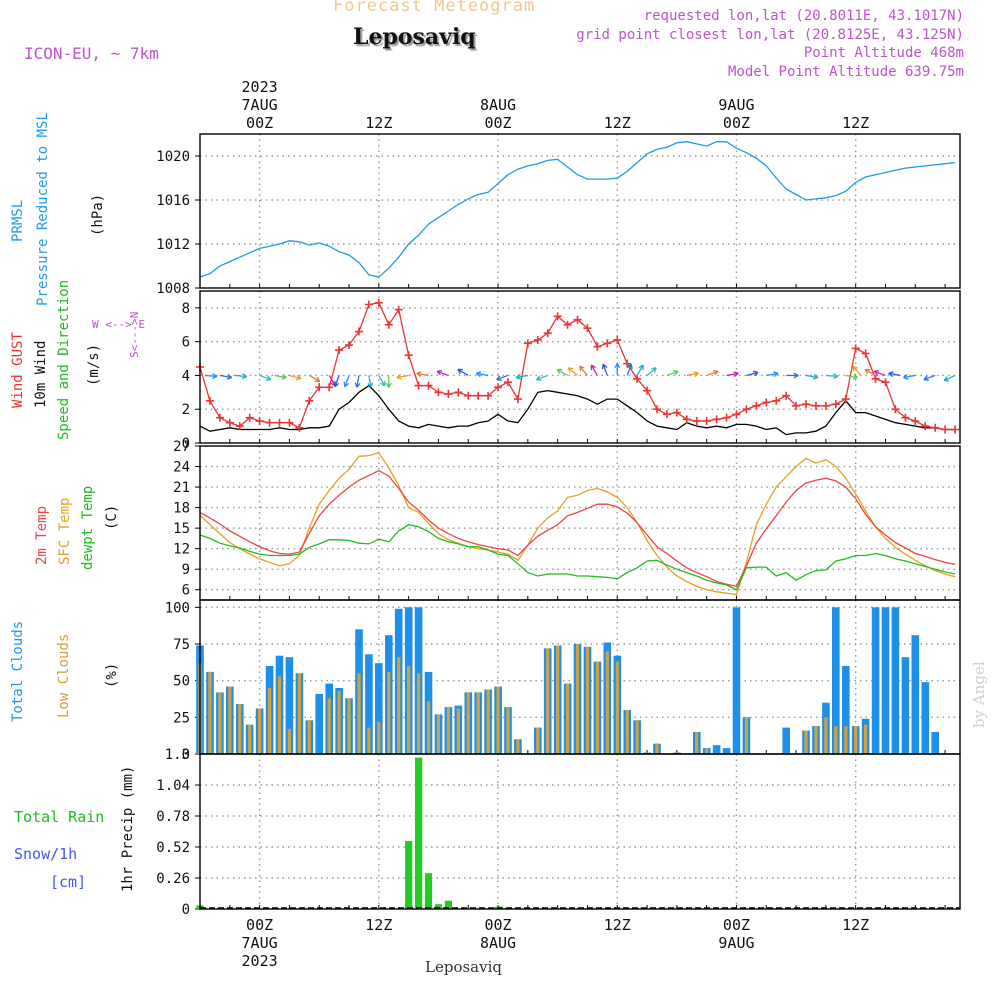 Image resolution: width=1000 pixels, height=1000 pixels. What do you see at coordinates (186, 755) in the screenshot?
I see `clouds-ytick-label: 0` at bounding box center [186, 755].